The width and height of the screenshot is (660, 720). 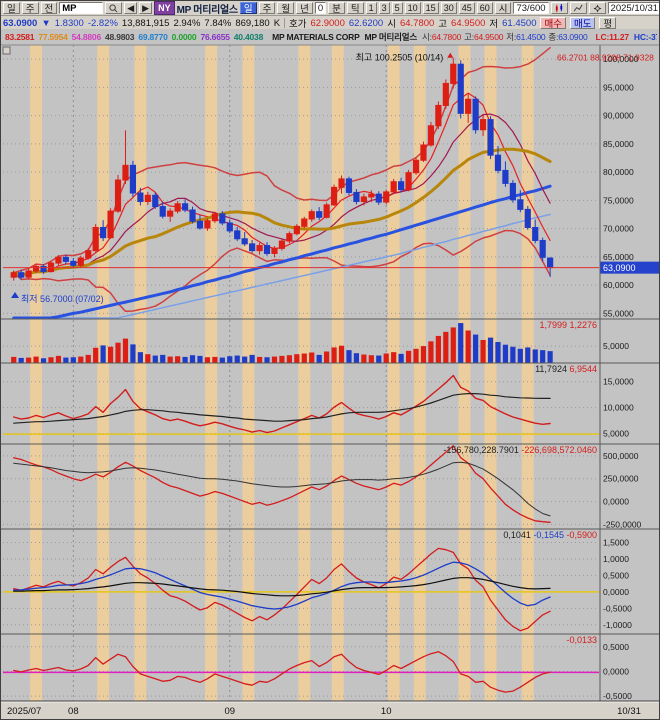 I want to click on date-field: 2025/10/31, so click(x=633, y=8).